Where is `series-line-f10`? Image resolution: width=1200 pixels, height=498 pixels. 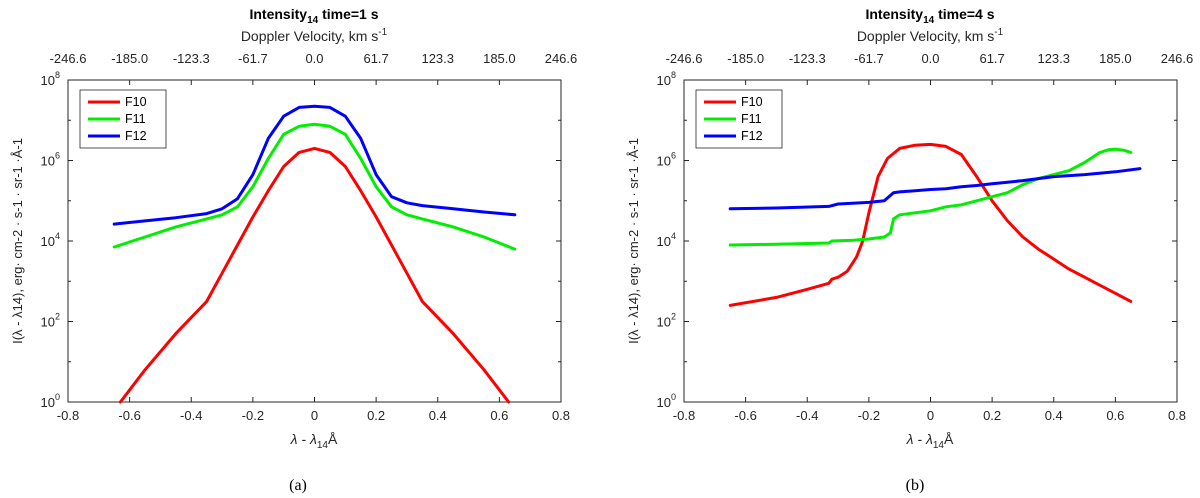 series-line-f10 is located at coordinates (930, 224).